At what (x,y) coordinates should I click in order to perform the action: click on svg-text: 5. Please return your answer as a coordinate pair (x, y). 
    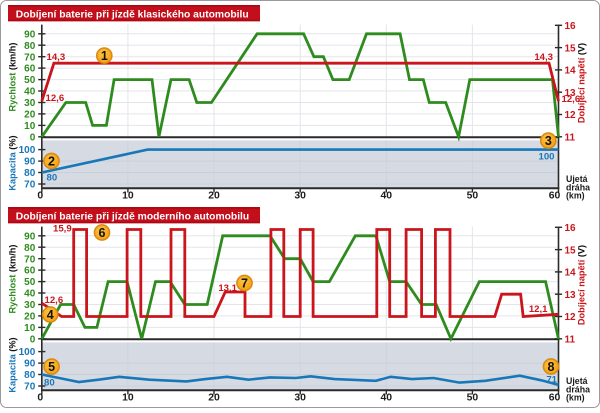
    Looking at the image, I should click on (51, 367).